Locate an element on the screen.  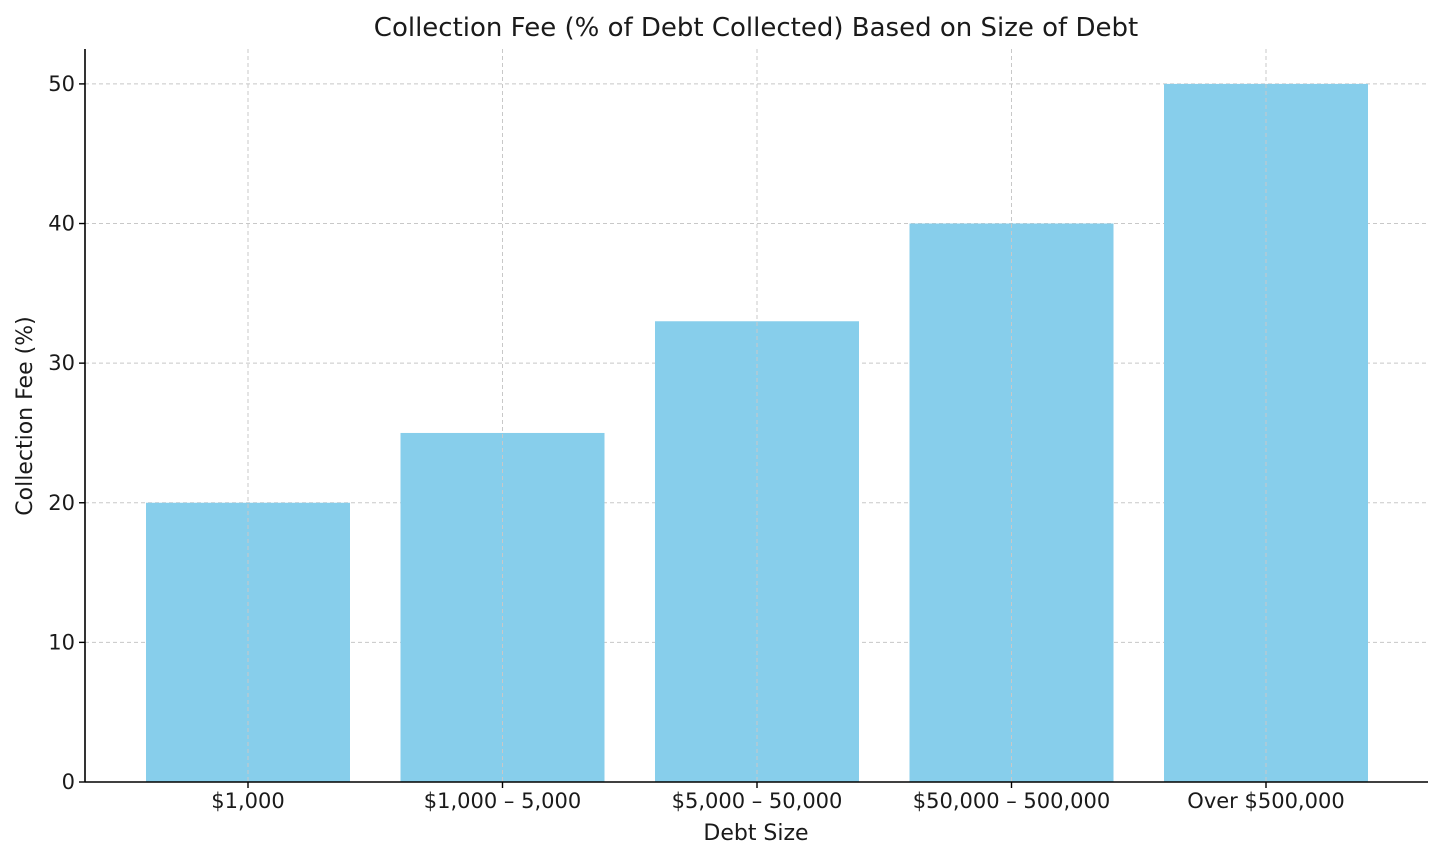
x-tick-label: $1,000 – 5,000 is located at coordinates (502, 801).